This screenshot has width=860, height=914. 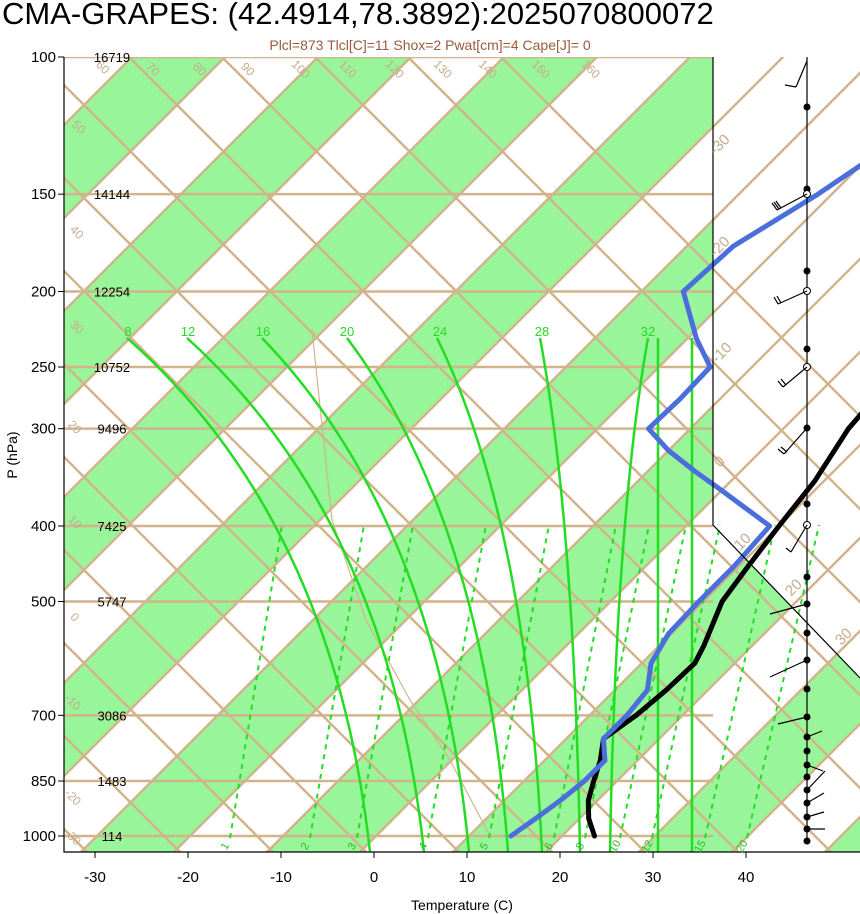 What do you see at coordinates (844, 637) in the screenshot?
I see `isotherm-label: 30` at bounding box center [844, 637].